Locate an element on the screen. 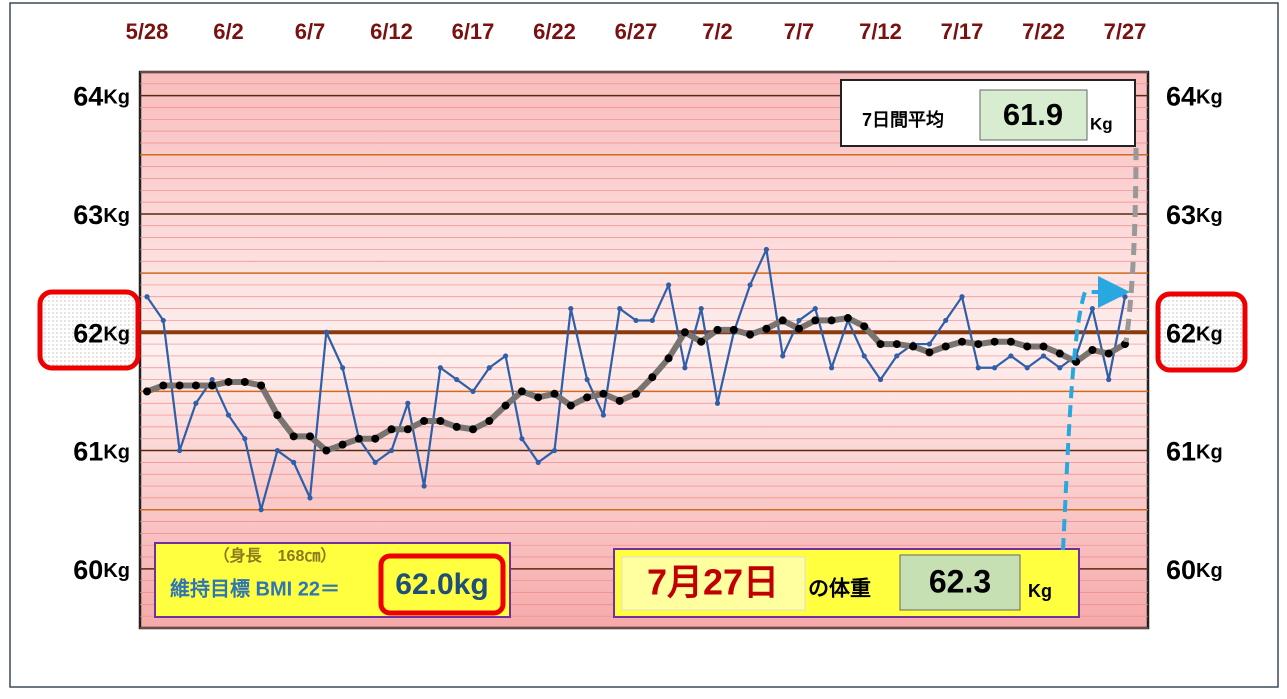 The height and width of the screenshot is (699, 1287). x-tick-label: 6/2 is located at coordinates (228, 31).